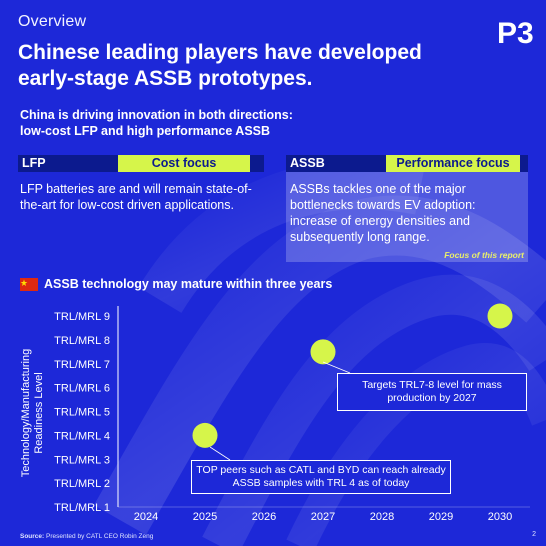 The width and height of the screenshot is (546, 546). I want to click on y-tick-label: TRL/MRL 8, so click(82, 341).